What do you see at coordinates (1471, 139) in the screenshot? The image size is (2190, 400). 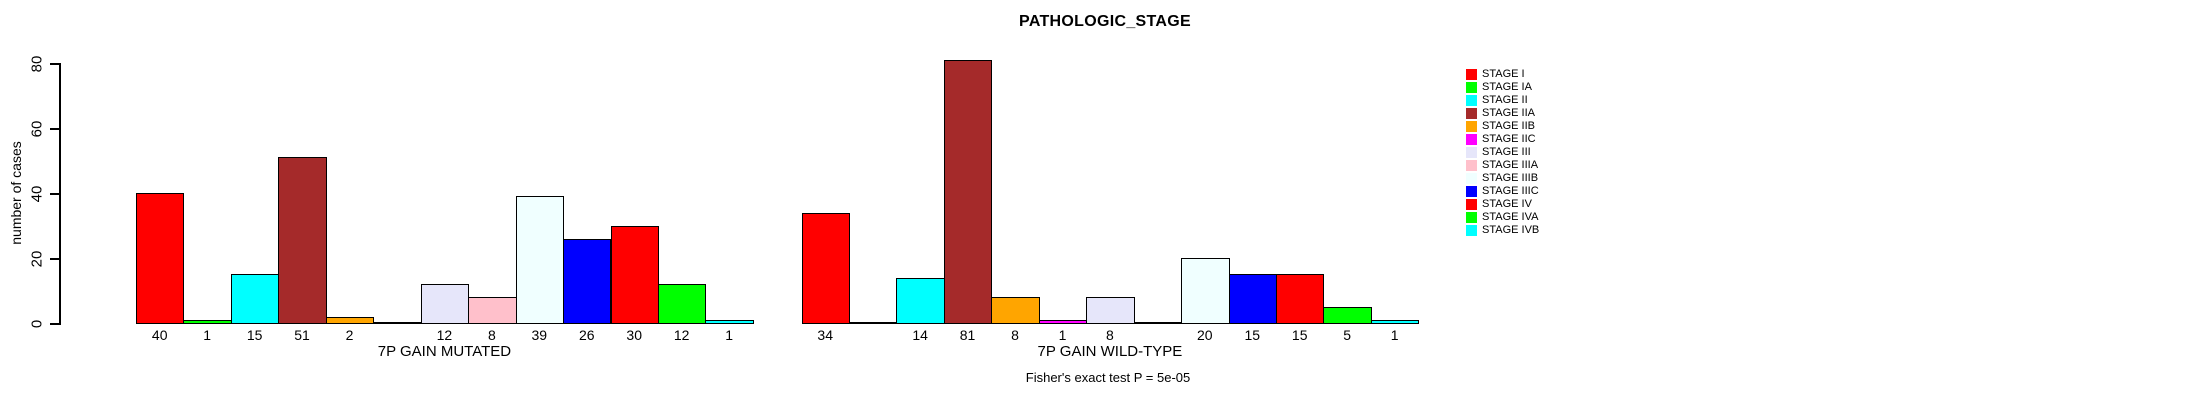 I see `legend-swatch-stage-iic` at bounding box center [1471, 139].